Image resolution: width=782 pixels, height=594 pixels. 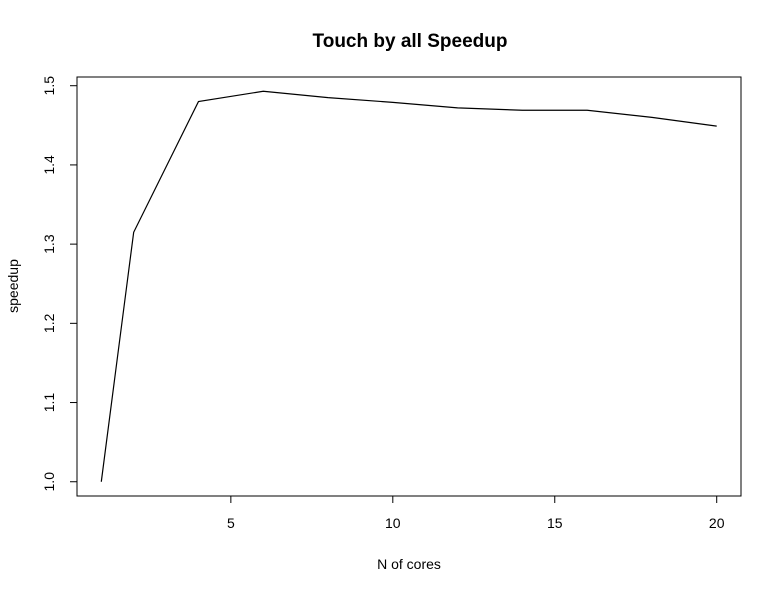 I want to click on y-tick-label: 1.2, so click(x=49, y=323).